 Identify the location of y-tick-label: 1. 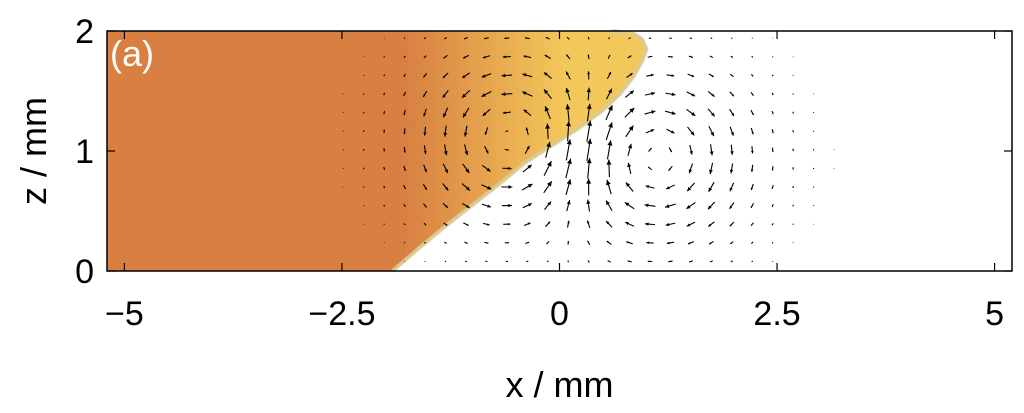
(84, 152).